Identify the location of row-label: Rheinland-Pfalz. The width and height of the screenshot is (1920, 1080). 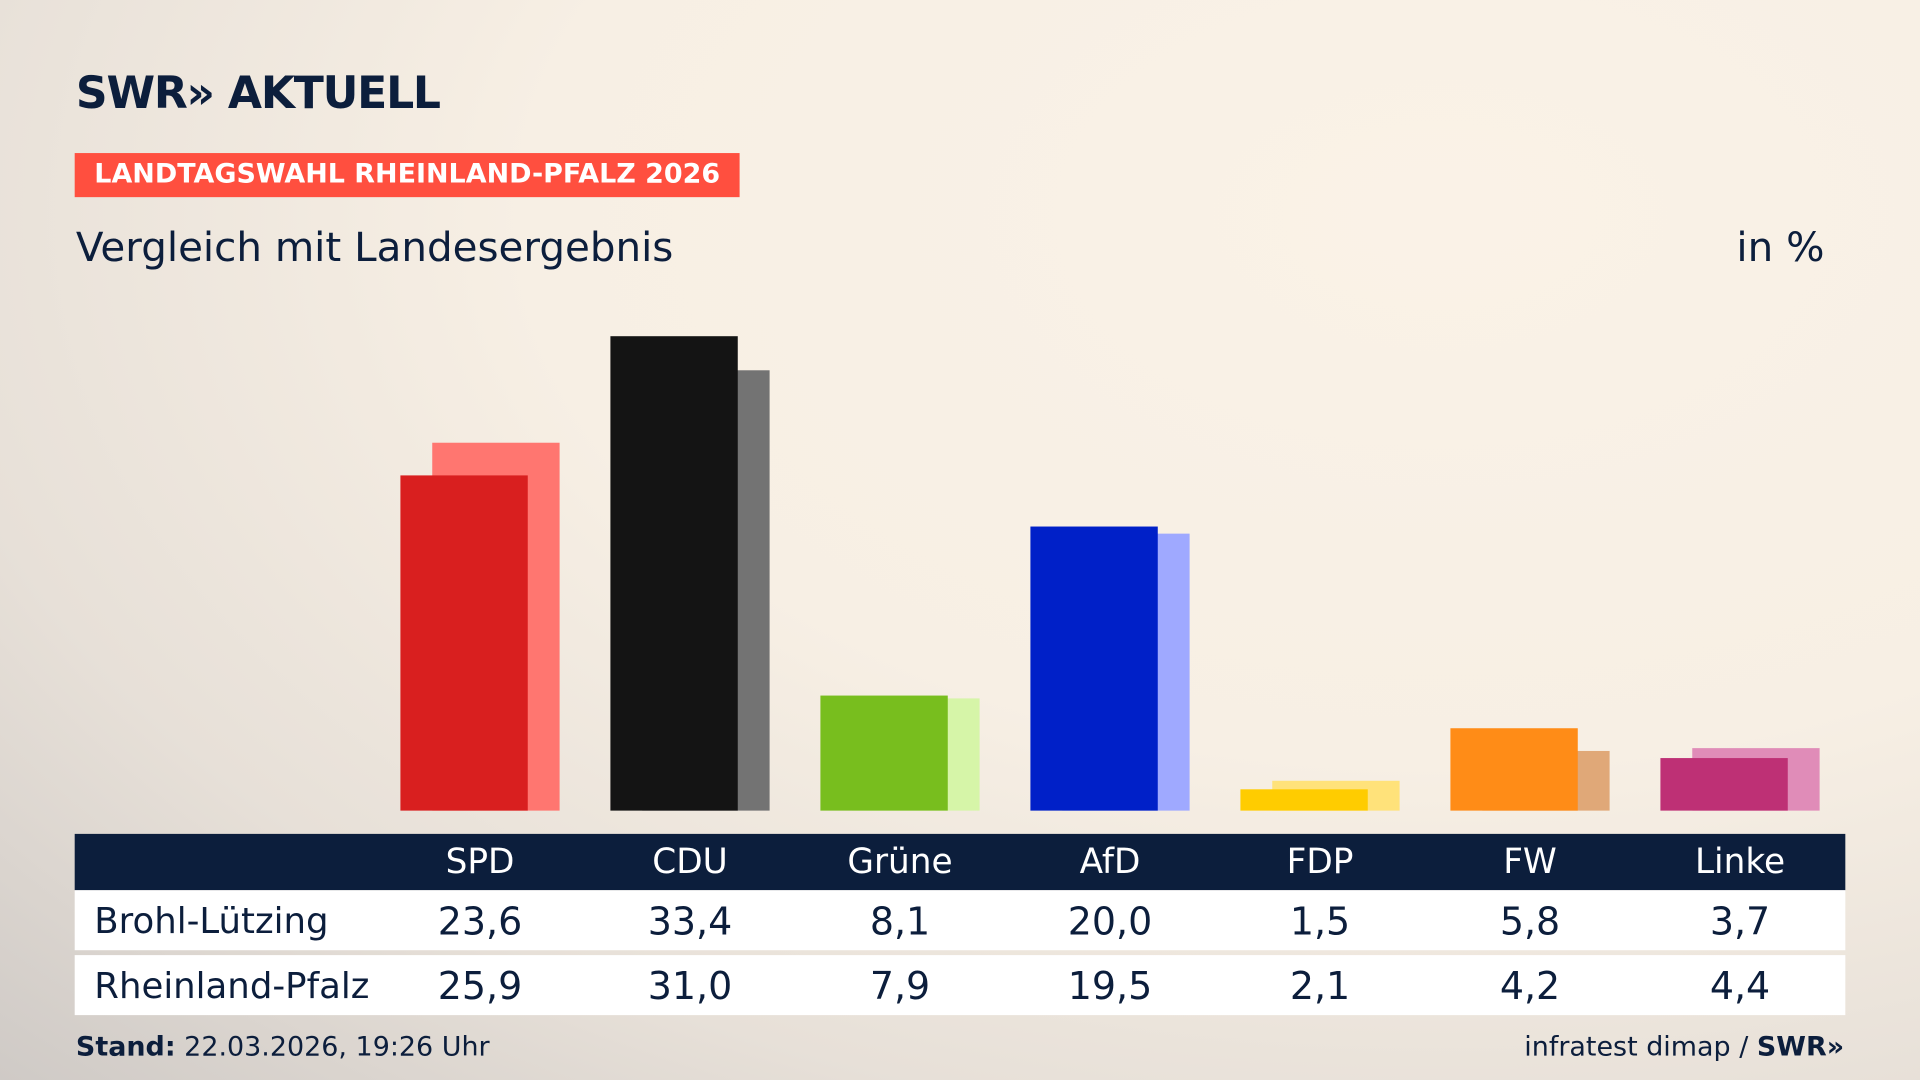
(232, 985).